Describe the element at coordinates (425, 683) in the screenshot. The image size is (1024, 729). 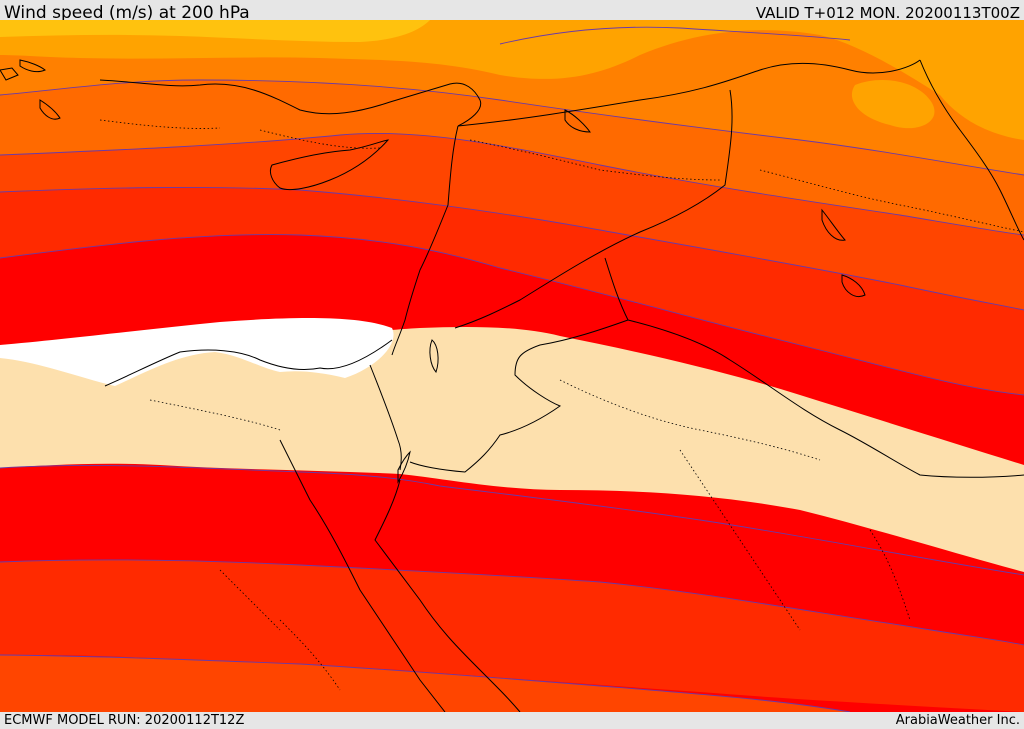
I see `band-red-orange-south` at that location.